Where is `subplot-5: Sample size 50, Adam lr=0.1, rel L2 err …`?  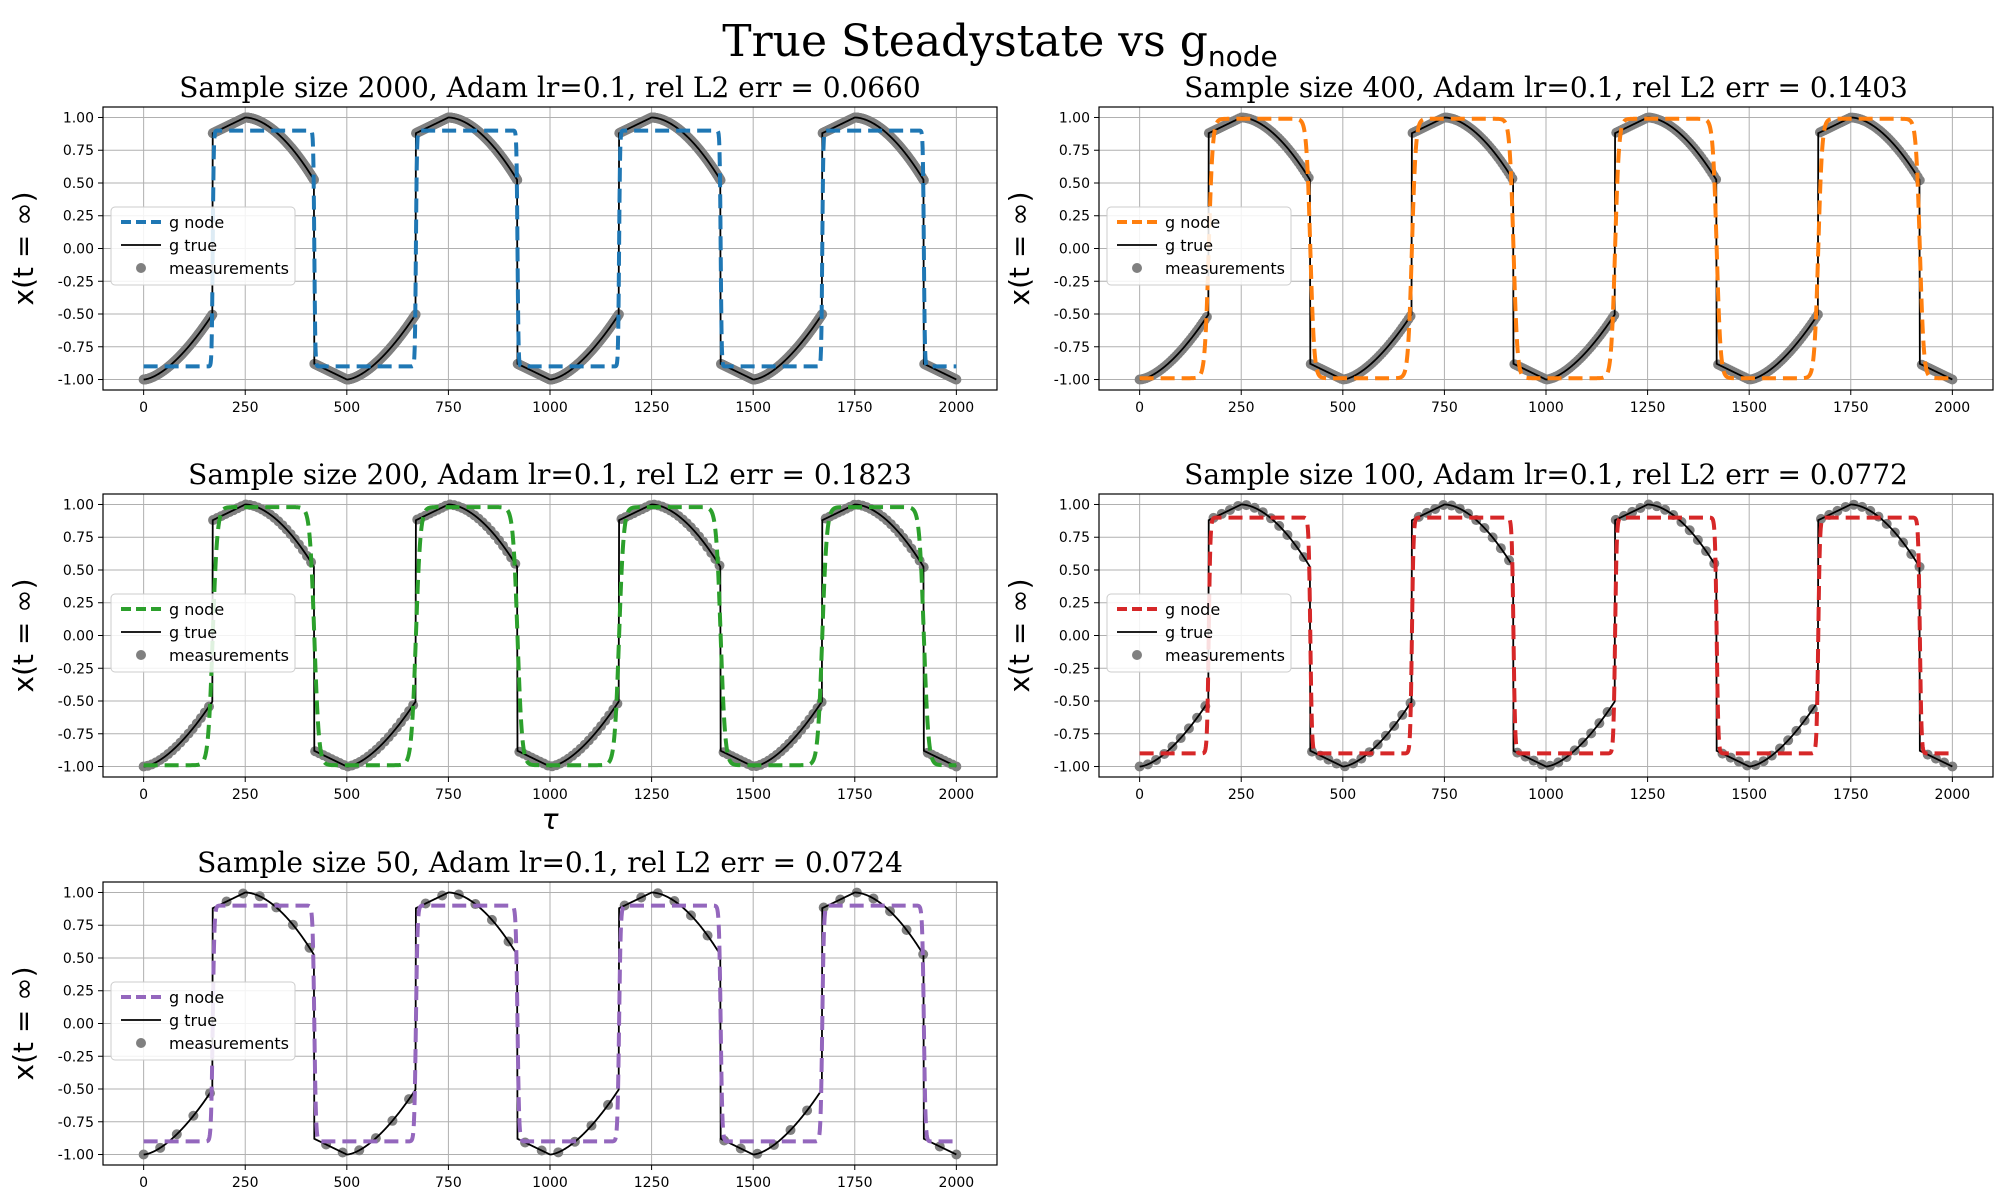 subplot-5: Sample size 50, Adam lr=0.1, rel L2 err … is located at coordinates (502, 1018).